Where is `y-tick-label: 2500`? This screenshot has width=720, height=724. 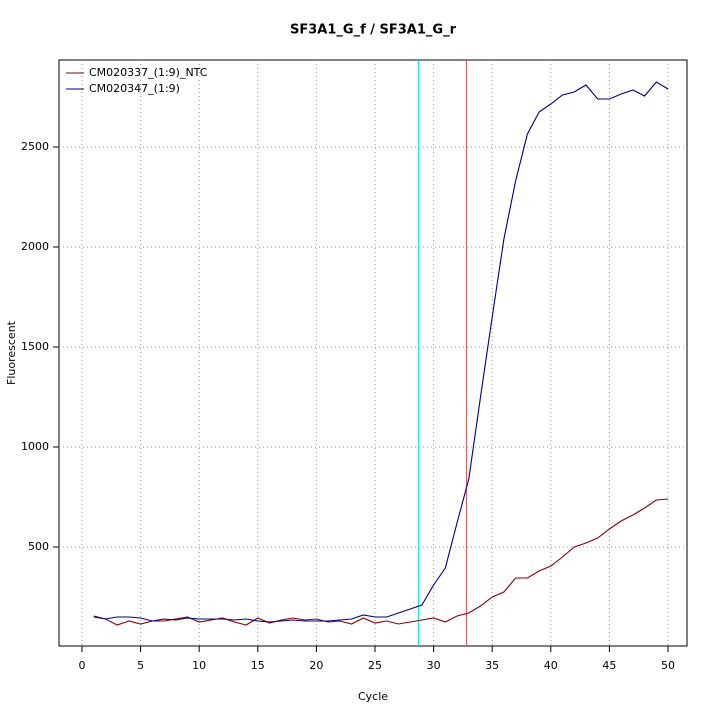 y-tick-label: 2500 is located at coordinates (35, 146).